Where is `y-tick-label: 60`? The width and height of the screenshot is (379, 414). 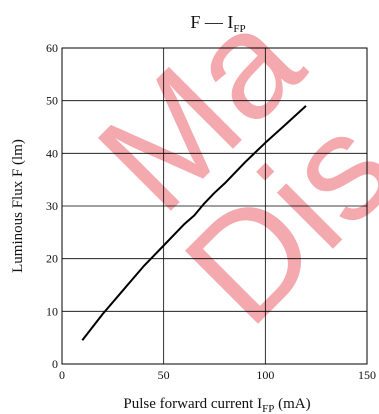
y-tick-label: 60 is located at coordinates (52, 48).